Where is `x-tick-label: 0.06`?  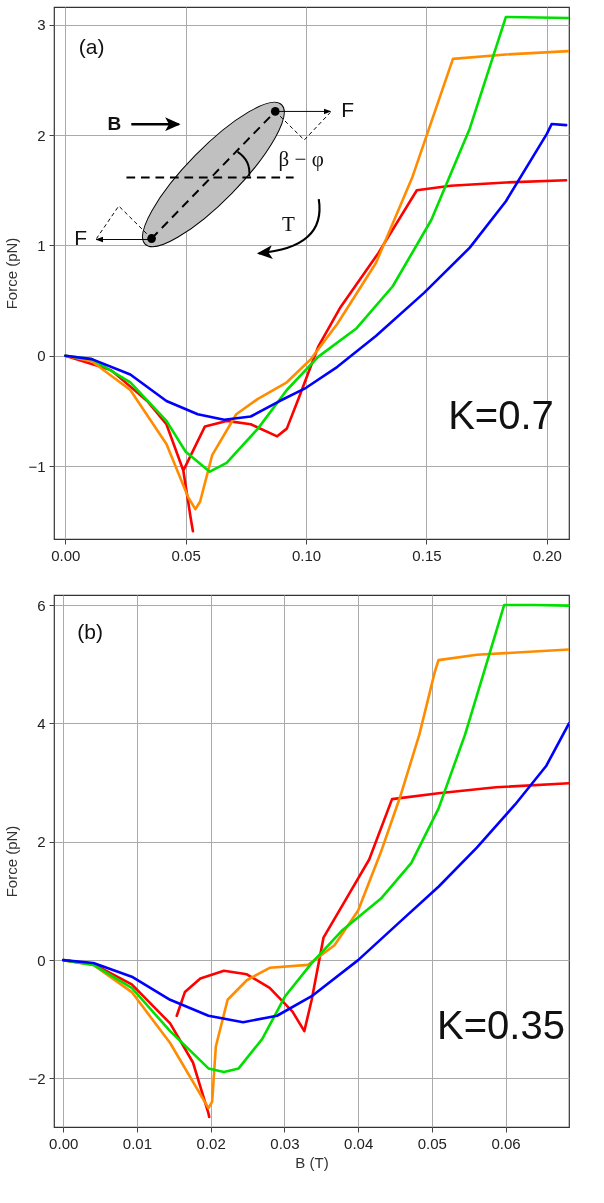 x-tick-label: 0.06 is located at coordinates (506, 1143).